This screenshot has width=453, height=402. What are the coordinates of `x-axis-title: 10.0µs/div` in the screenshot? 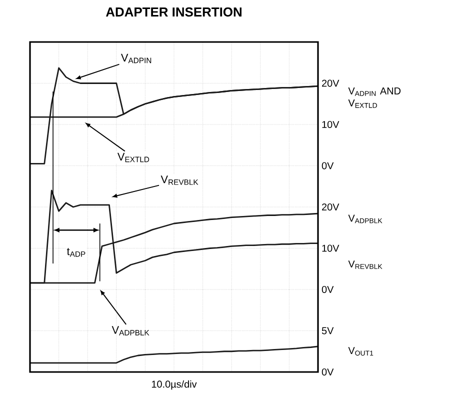 It's located at (174, 385).